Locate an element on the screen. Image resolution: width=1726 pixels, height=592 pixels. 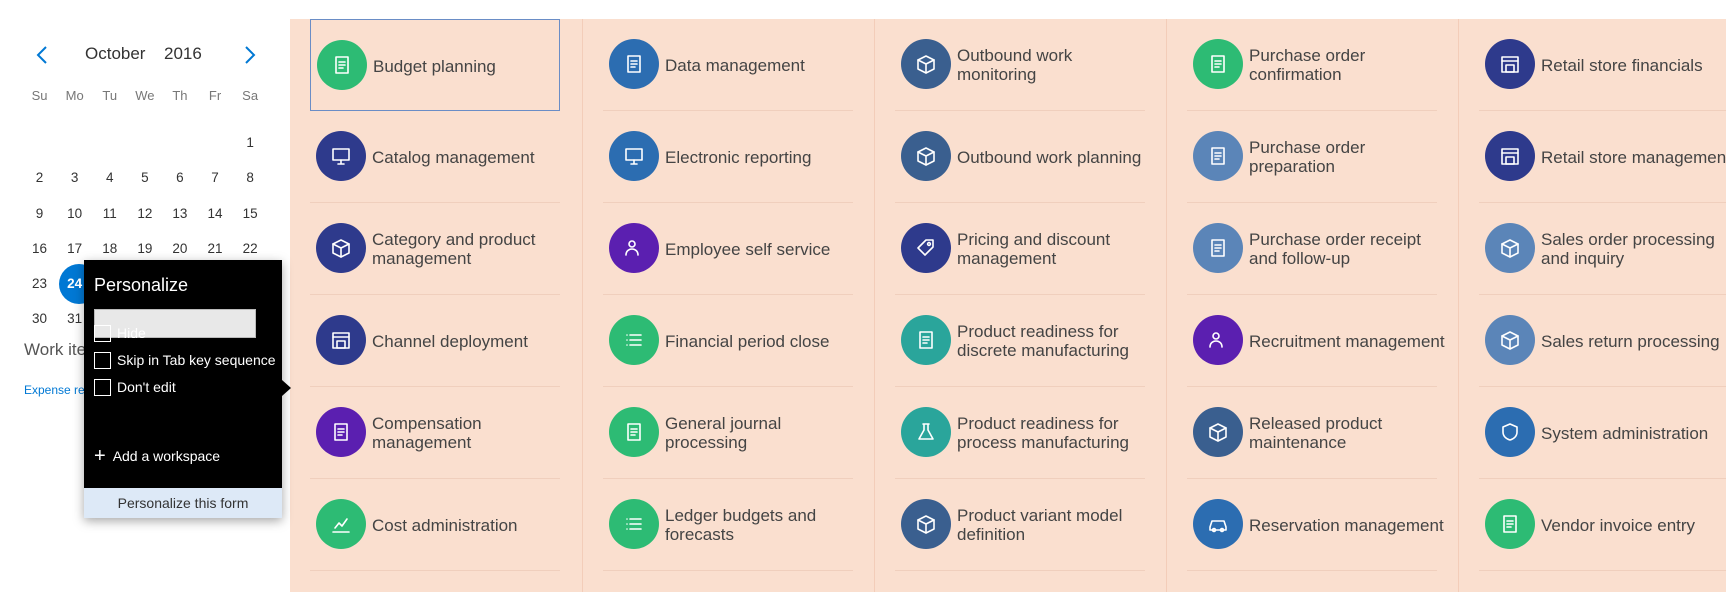
calendar-day: 10 is located at coordinates (74, 219).